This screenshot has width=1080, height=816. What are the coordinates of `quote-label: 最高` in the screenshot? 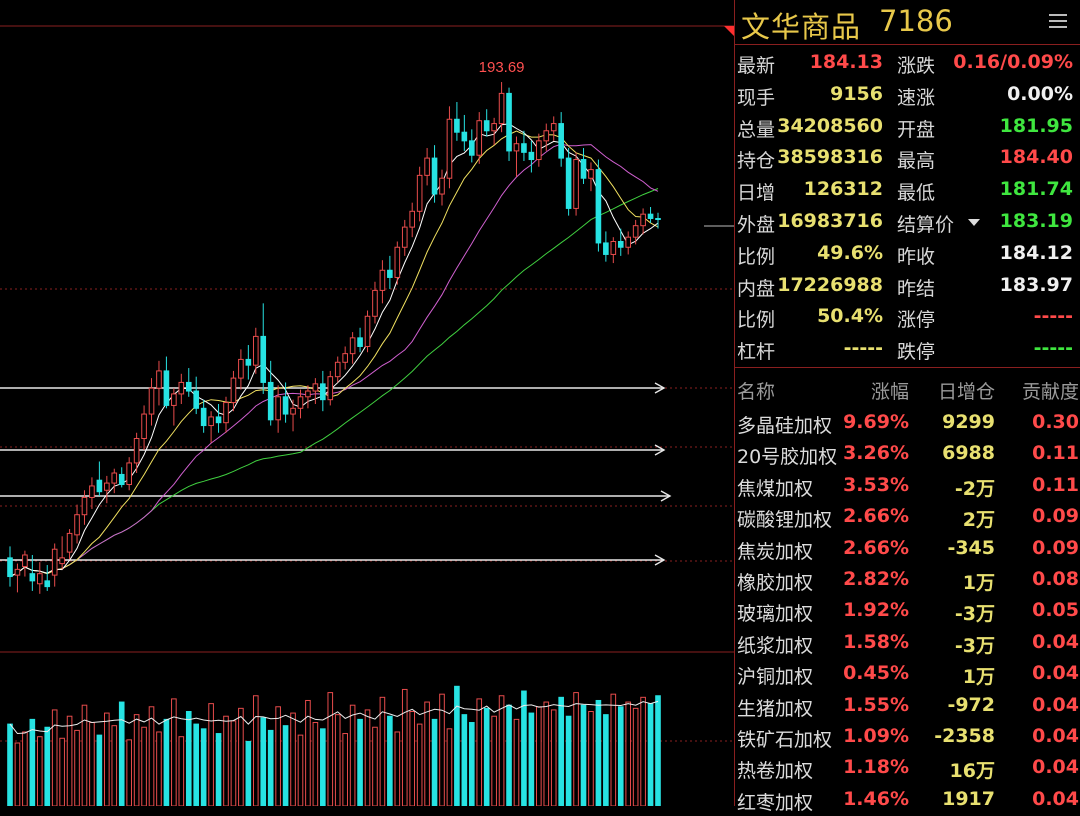 It's located at (916, 161).